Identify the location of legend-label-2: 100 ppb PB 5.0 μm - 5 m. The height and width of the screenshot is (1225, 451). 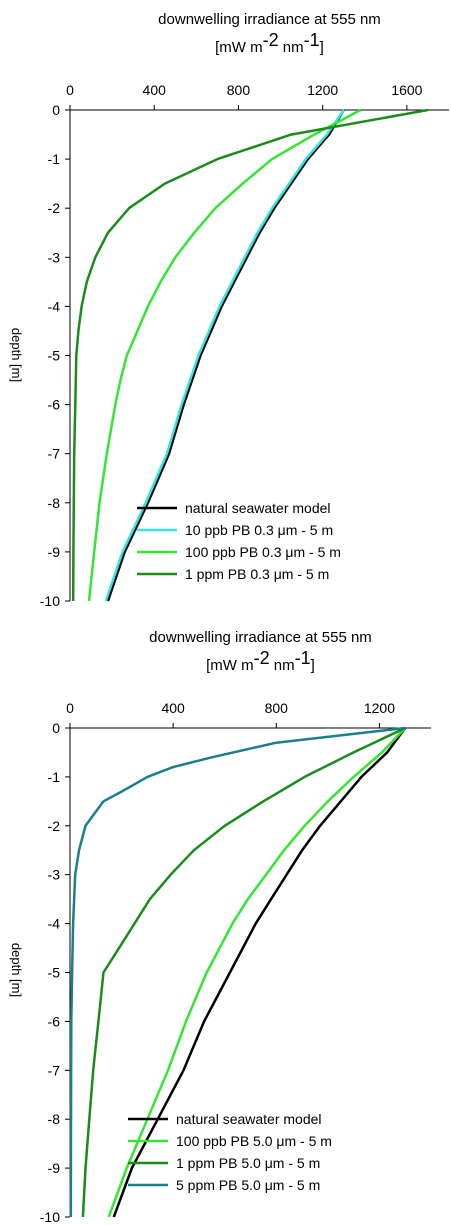
(254, 1141).